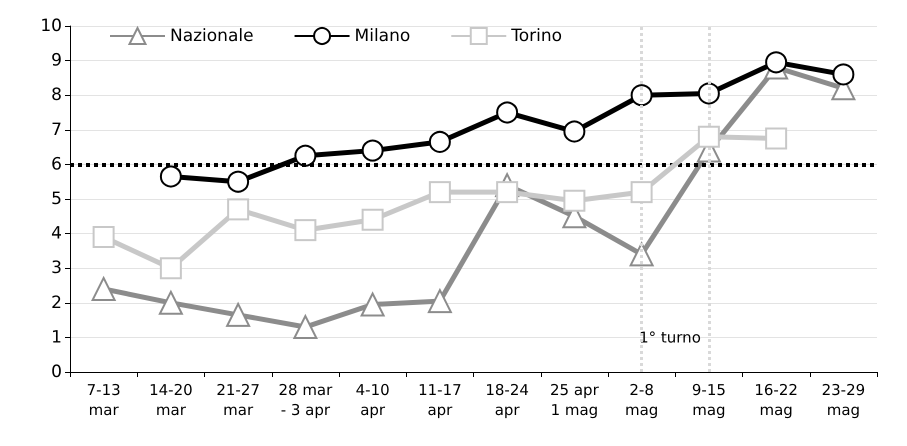 Image resolution: width=907 pixels, height=446 pixels. Describe the element at coordinates (670, 337) in the screenshot. I see `annotation: 1° turno` at that location.